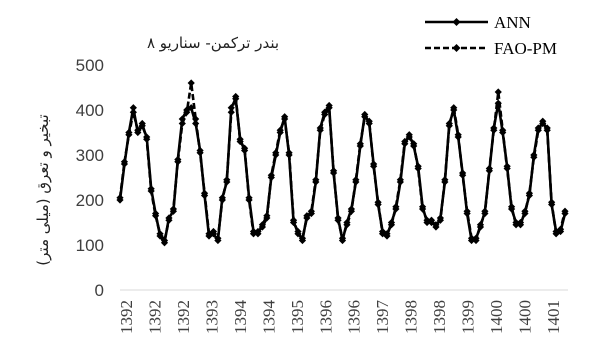 This screenshot has height=360, width=590. Describe the element at coordinates (268, 317) in the screenshot. I see `x-tick-label: 1394` at that location.